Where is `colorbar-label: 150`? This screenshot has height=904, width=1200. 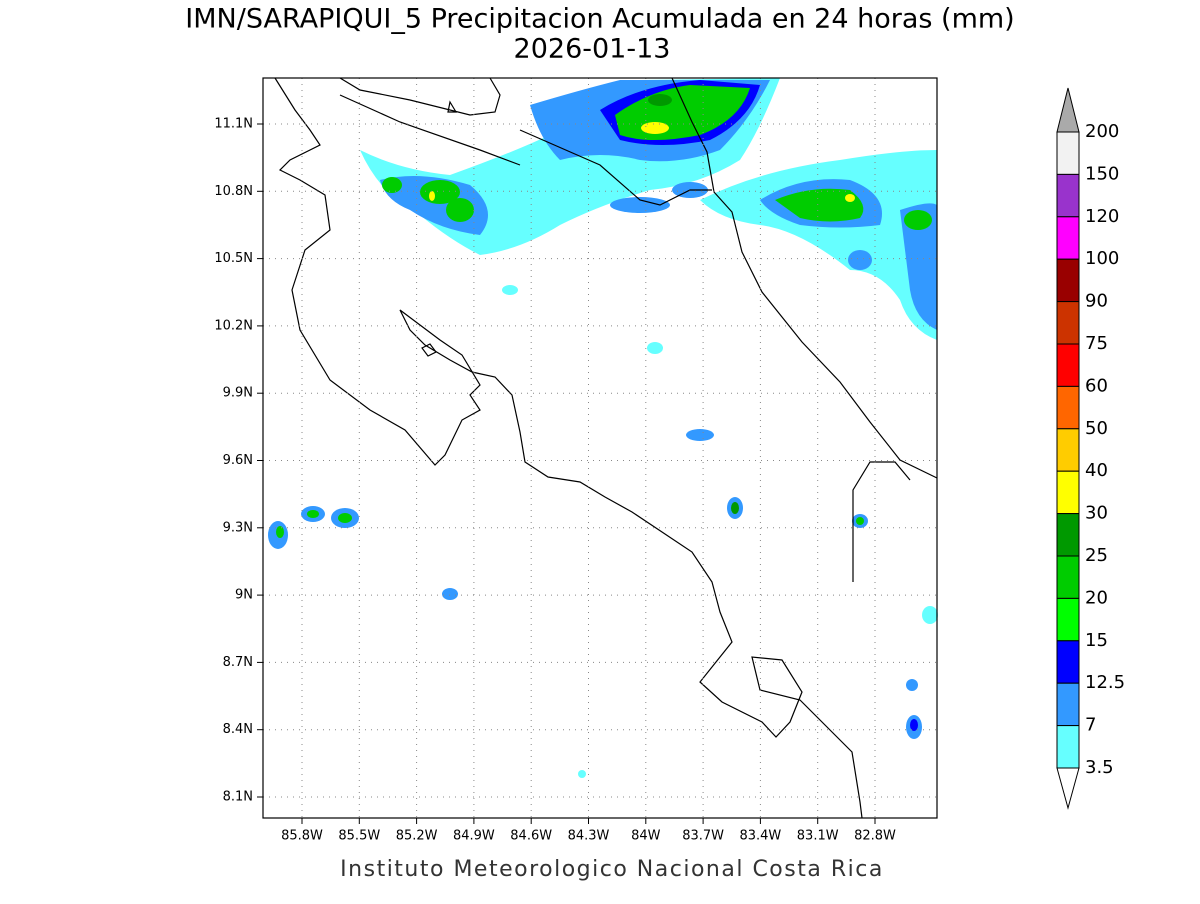
colorbar-label: 150 is located at coordinates (1102, 173).